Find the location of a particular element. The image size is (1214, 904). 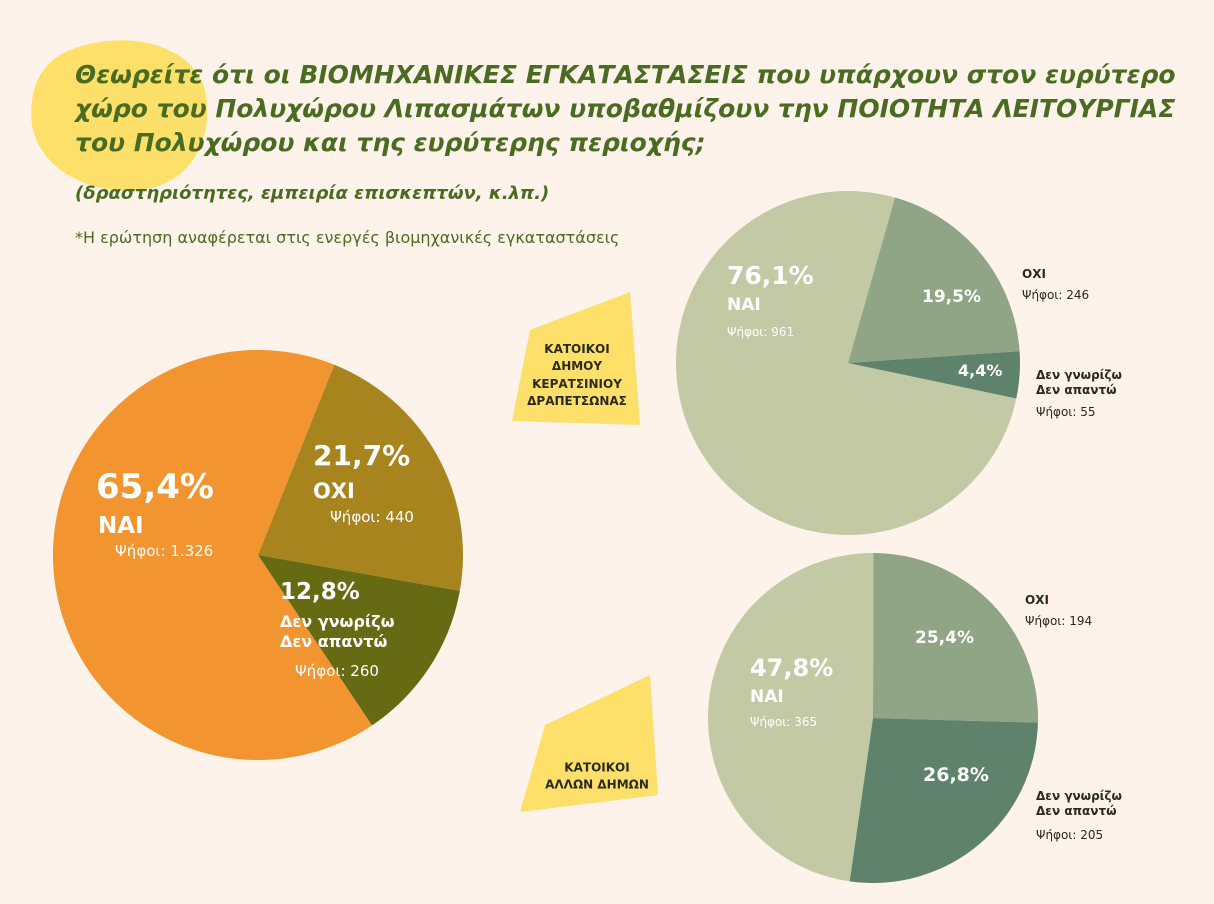

vote-label: Ψήφοι: 246 is located at coordinates (1056, 295).